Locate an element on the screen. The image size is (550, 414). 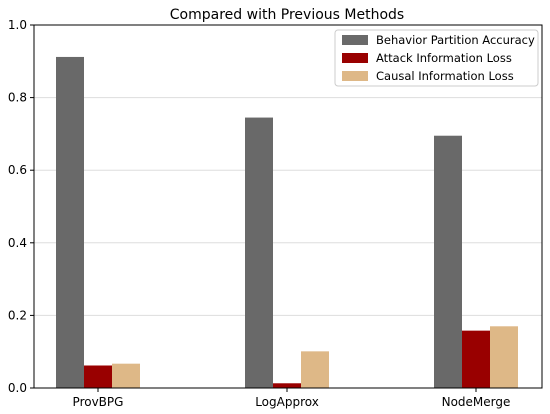
y-tick-label: 1.0 is located at coordinates (17, 25).